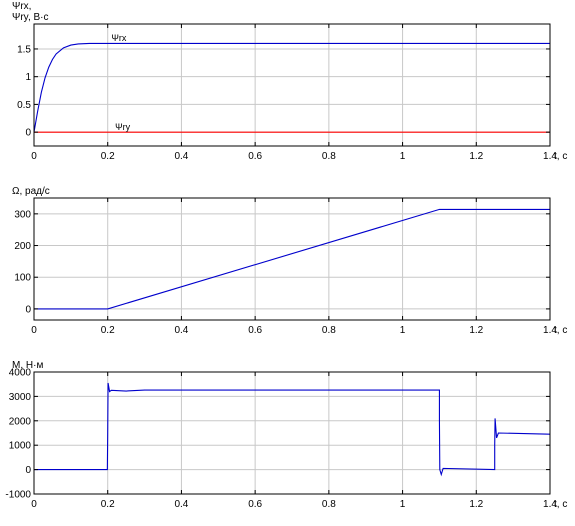  I want to click on y-tick-label: 200, so click(22, 246).